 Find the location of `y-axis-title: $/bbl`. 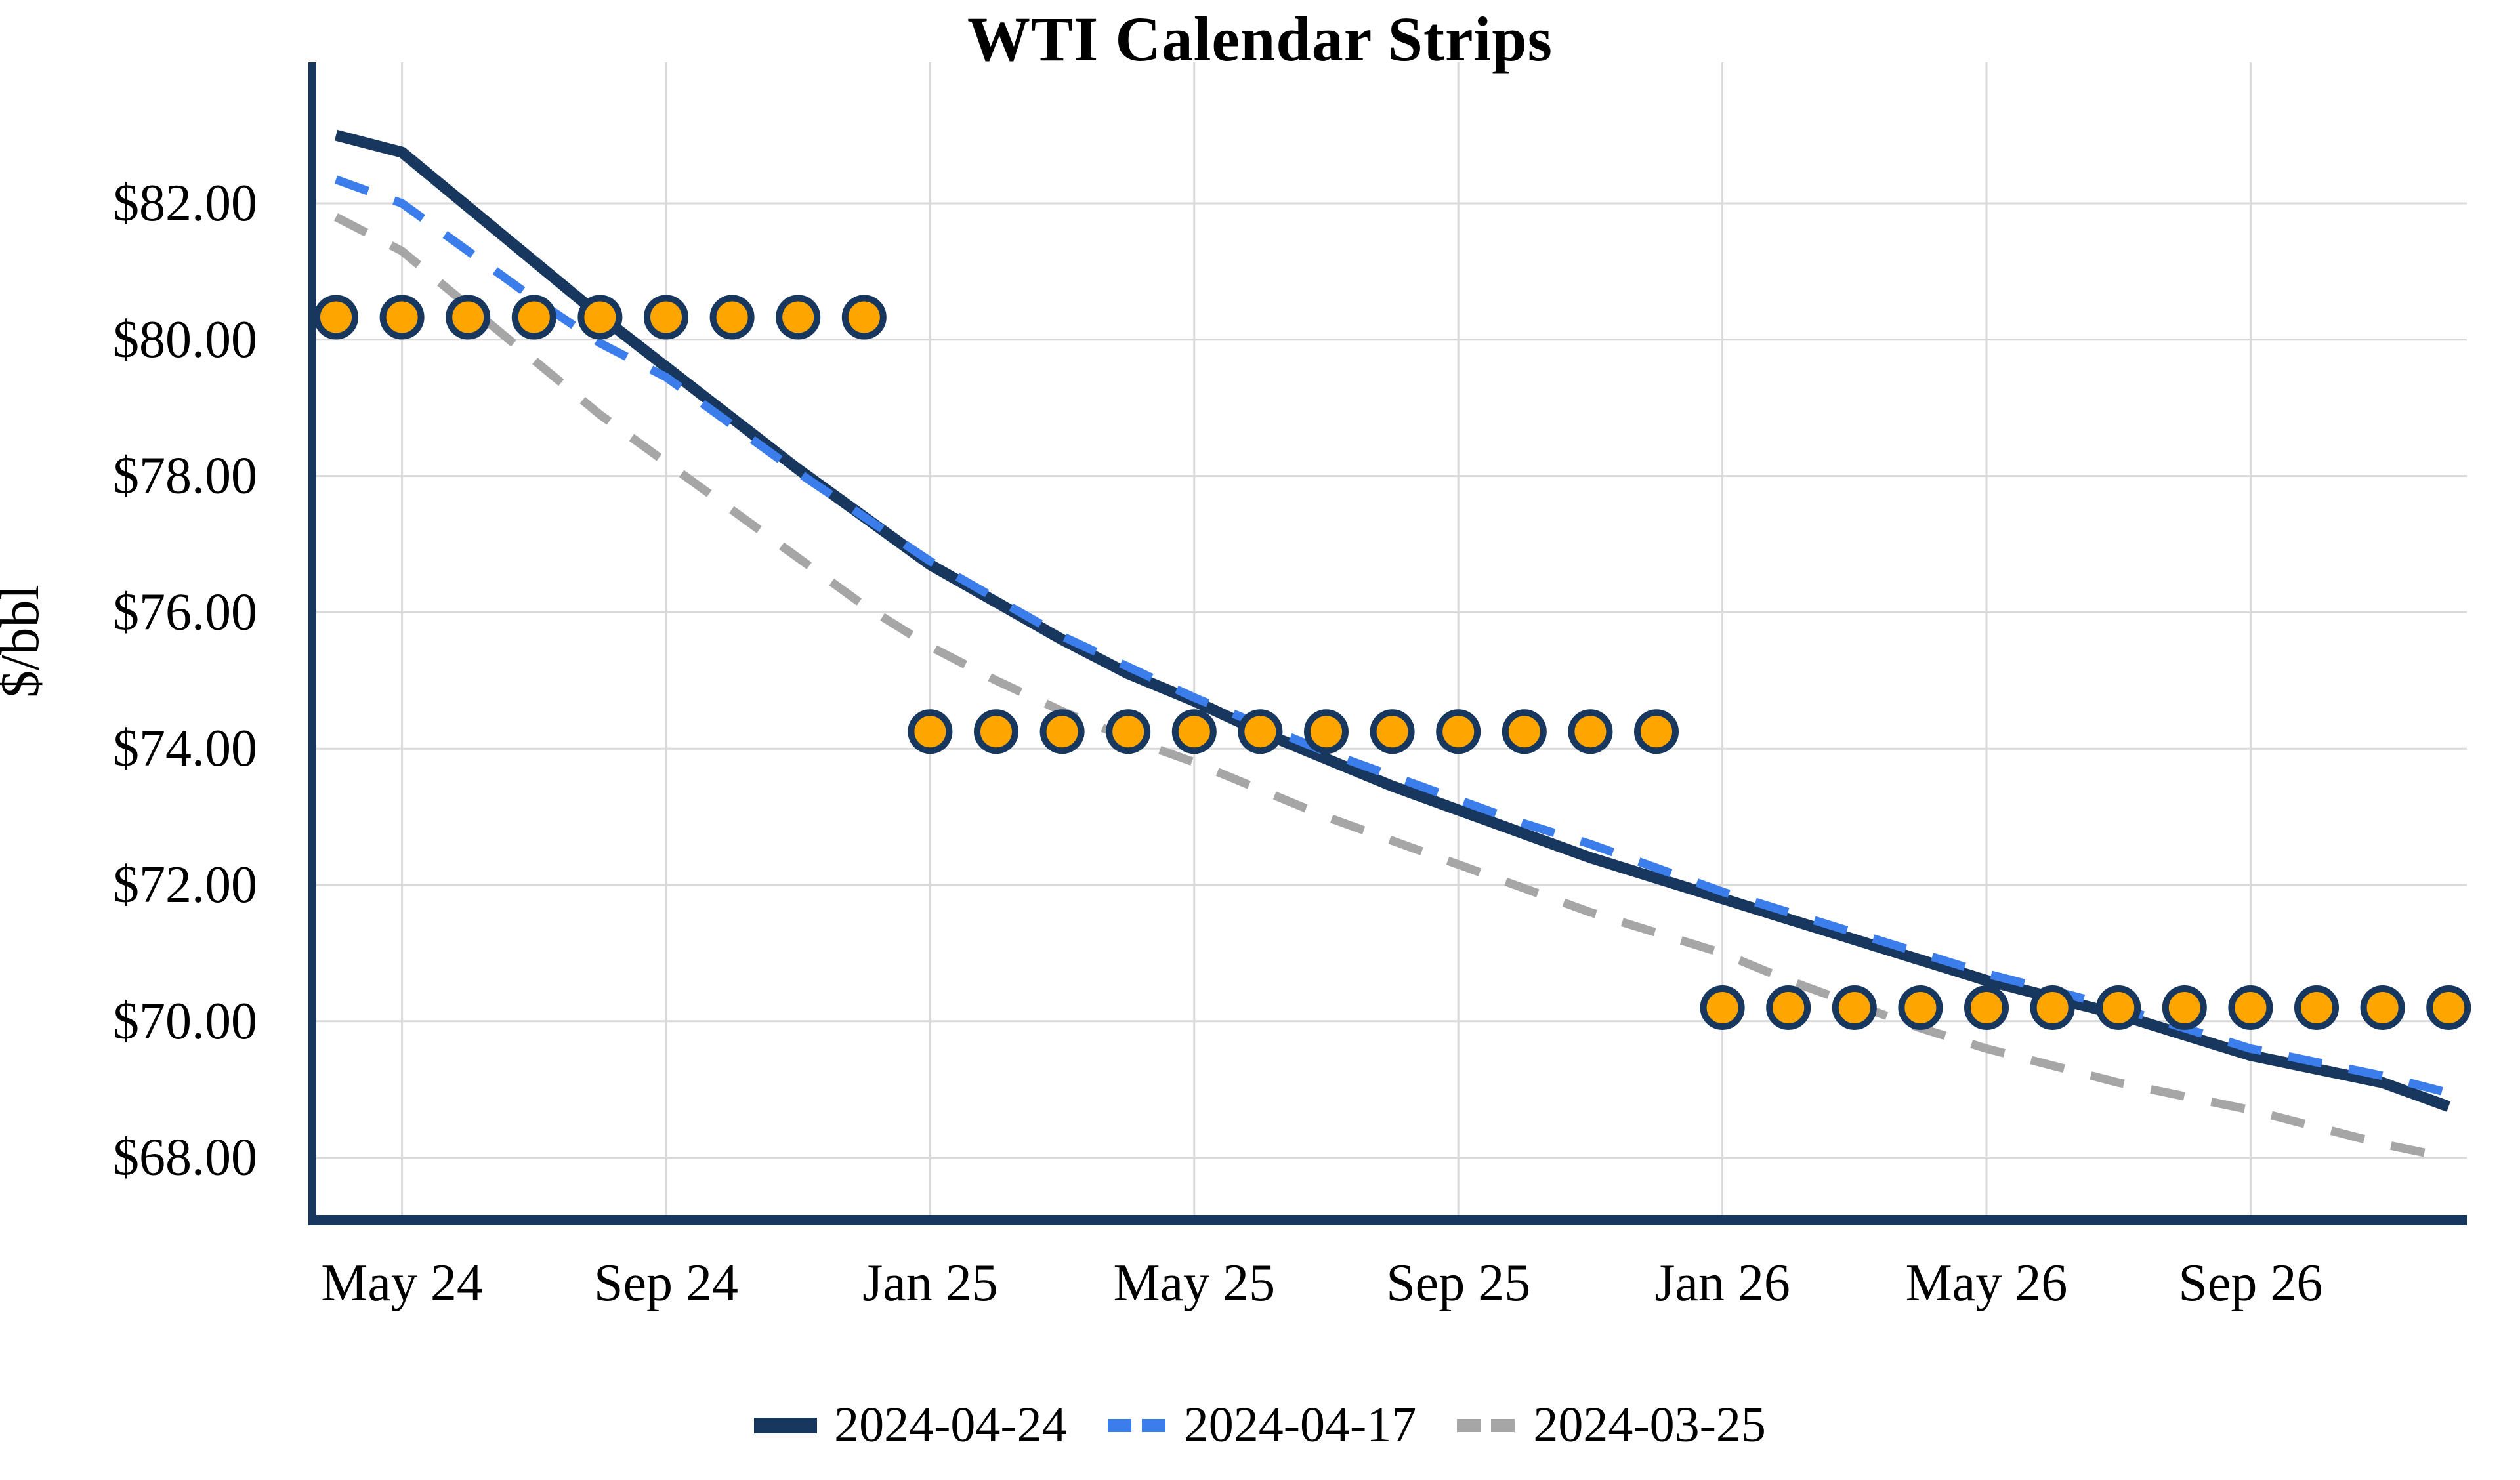

y-axis-title: $/bbl is located at coordinates (25, 641).